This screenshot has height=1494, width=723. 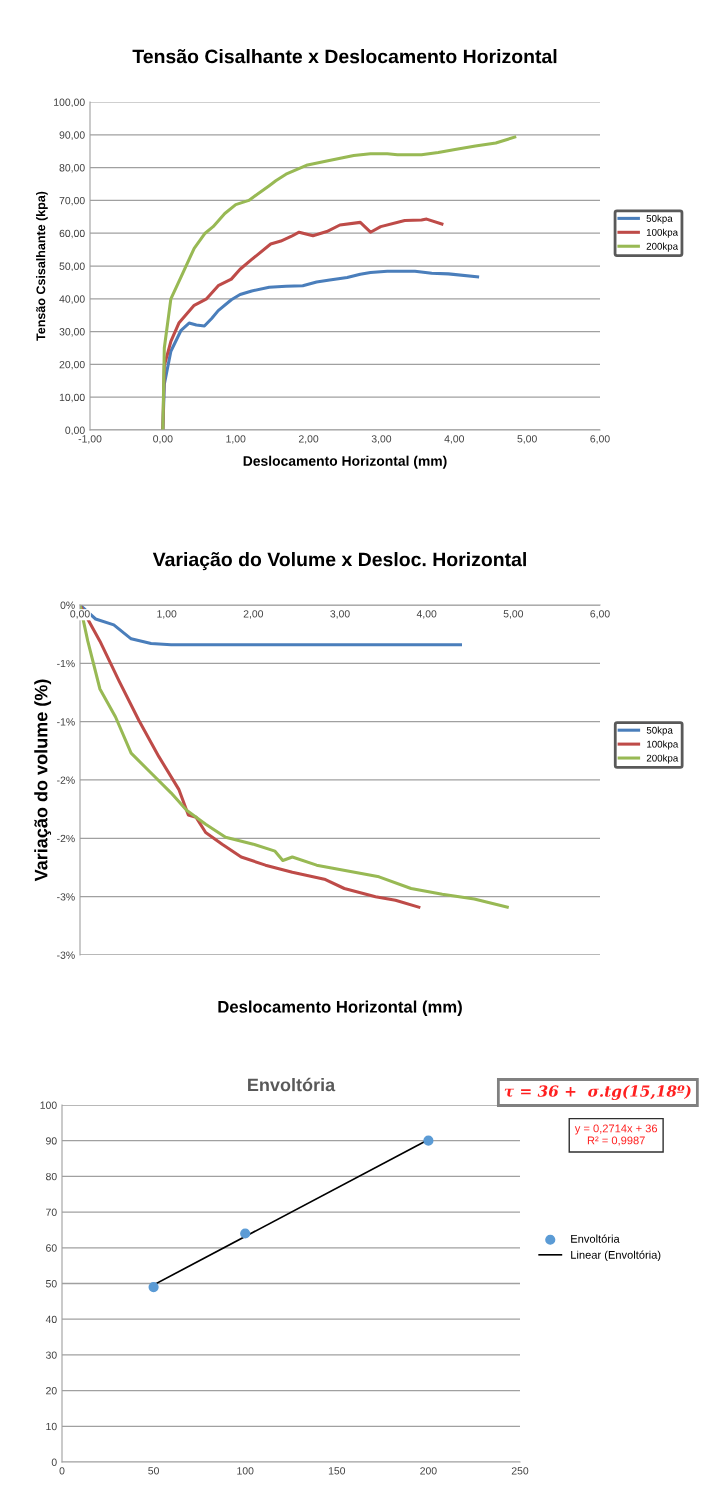 I want to click on y-tick-label: 10,00, so click(x=72, y=398).